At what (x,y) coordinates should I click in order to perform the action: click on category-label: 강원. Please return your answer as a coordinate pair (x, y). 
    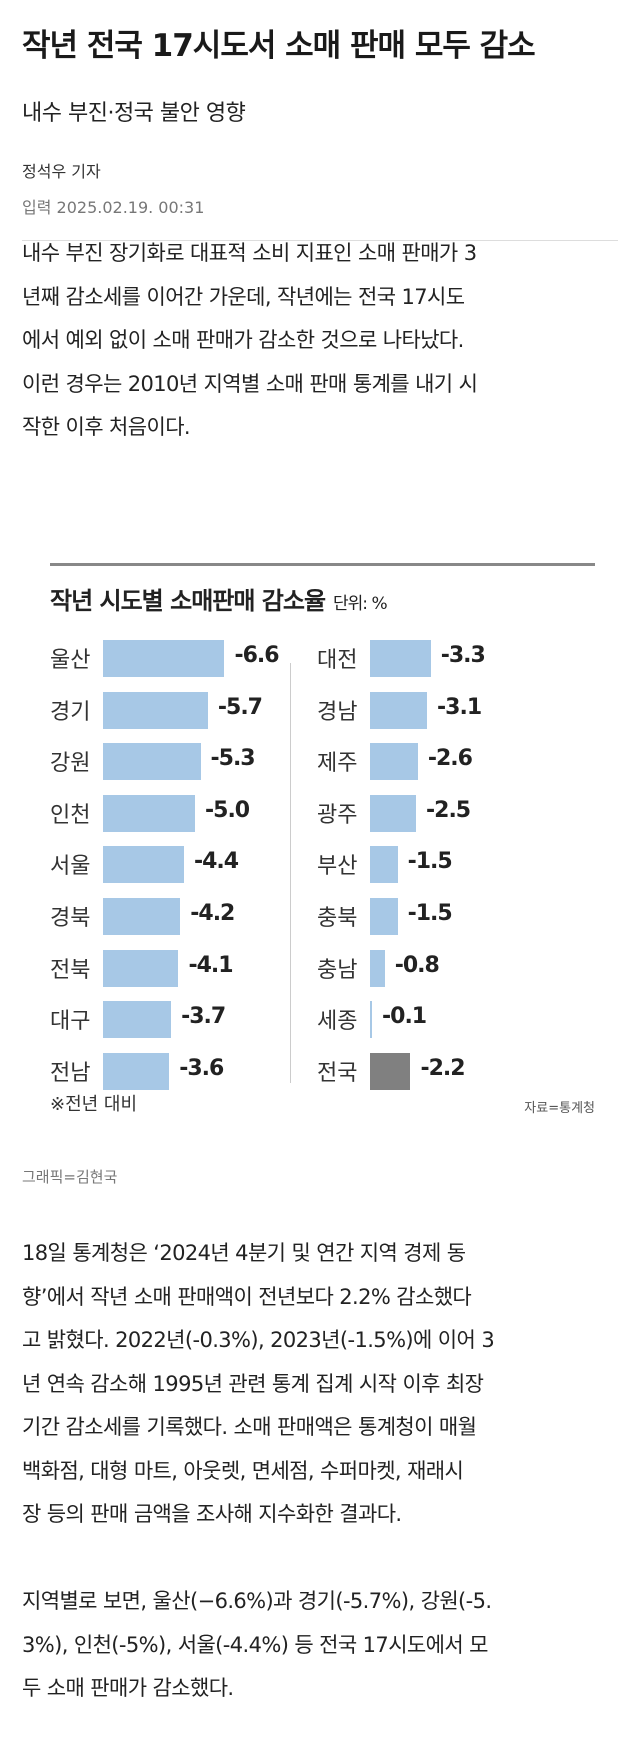
    Looking at the image, I should click on (70, 764).